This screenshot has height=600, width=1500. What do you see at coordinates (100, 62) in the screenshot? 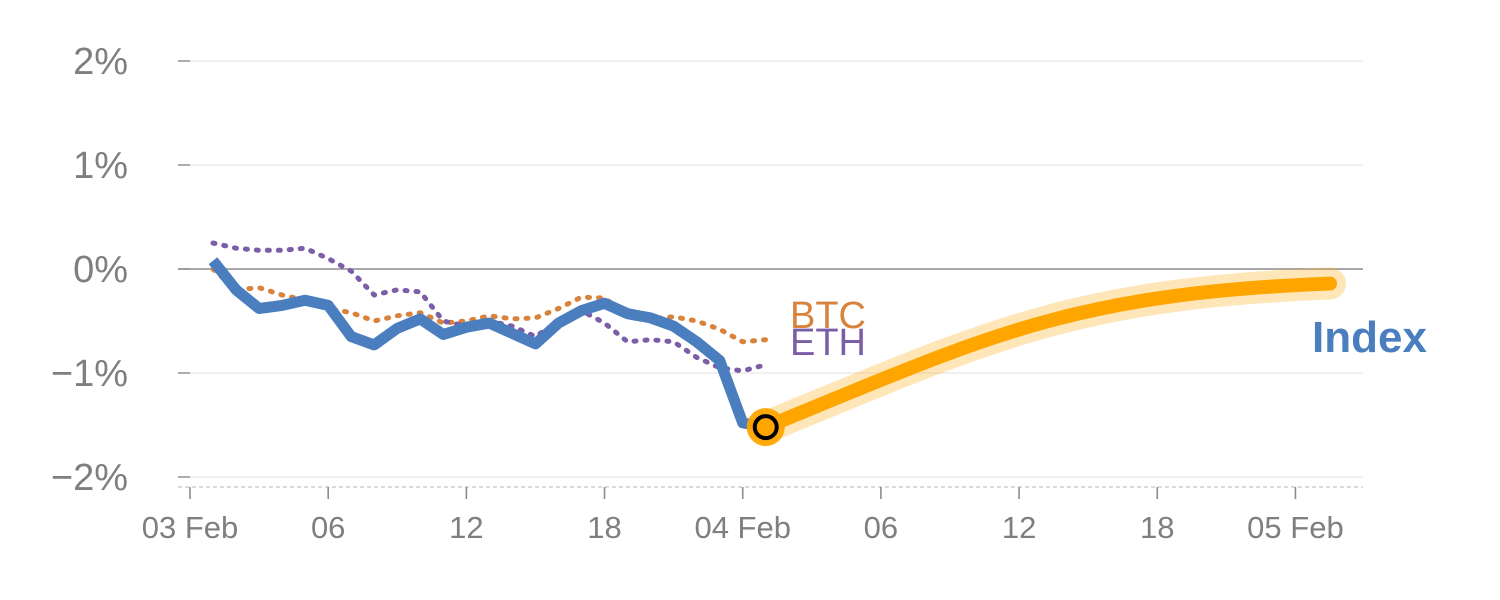
I see `y-tick-label: 2%` at bounding box center [100, 62].